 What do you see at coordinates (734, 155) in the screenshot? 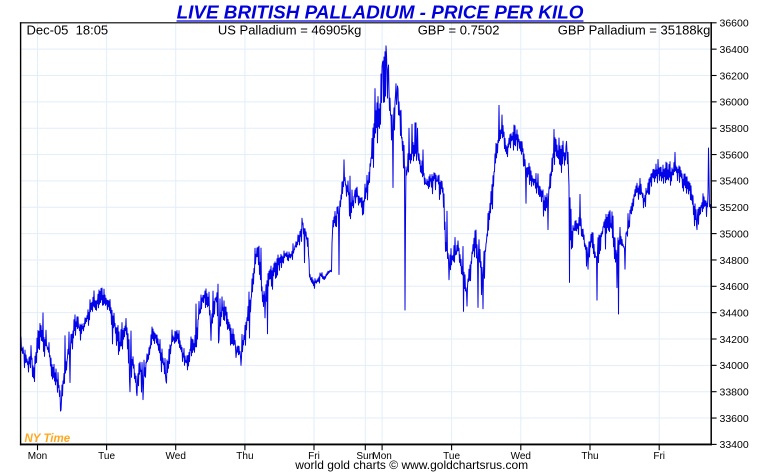
I see `svg-text: 35600` at bounding box center [734, 155].